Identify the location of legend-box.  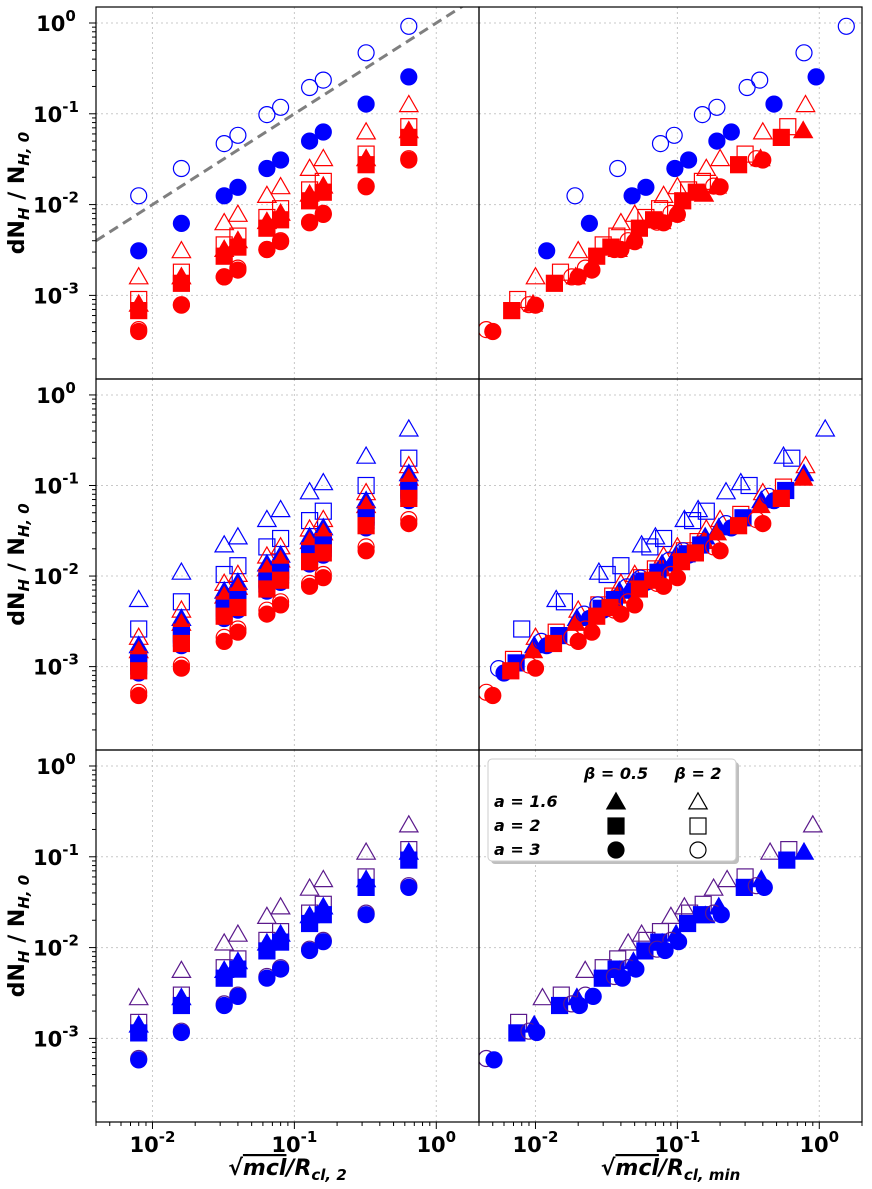
(612, 810).